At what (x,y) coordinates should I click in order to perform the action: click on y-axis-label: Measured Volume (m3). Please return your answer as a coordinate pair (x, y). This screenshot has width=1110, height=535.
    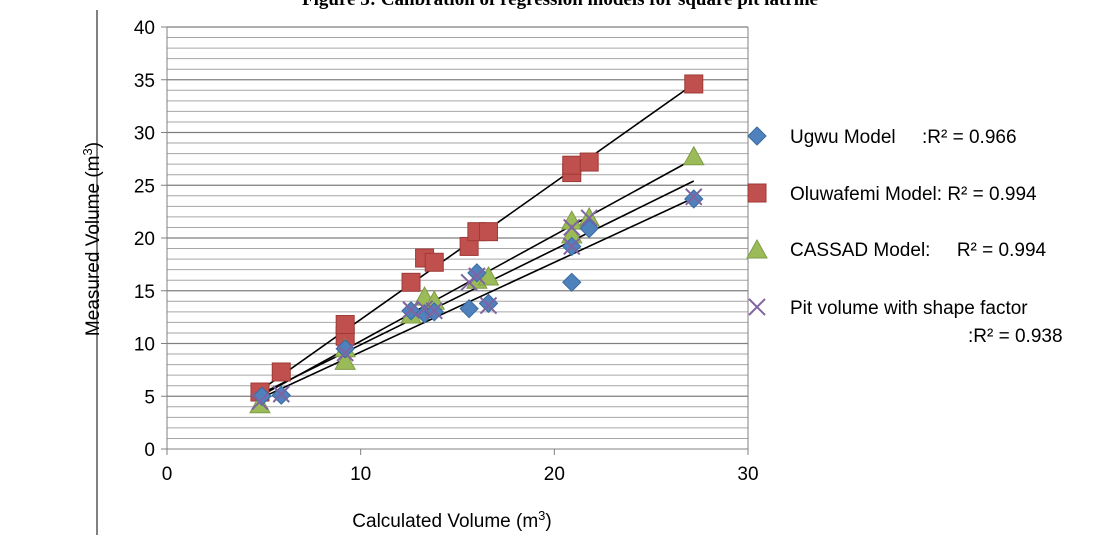
    Looking at the image, I should click on (92, 239).